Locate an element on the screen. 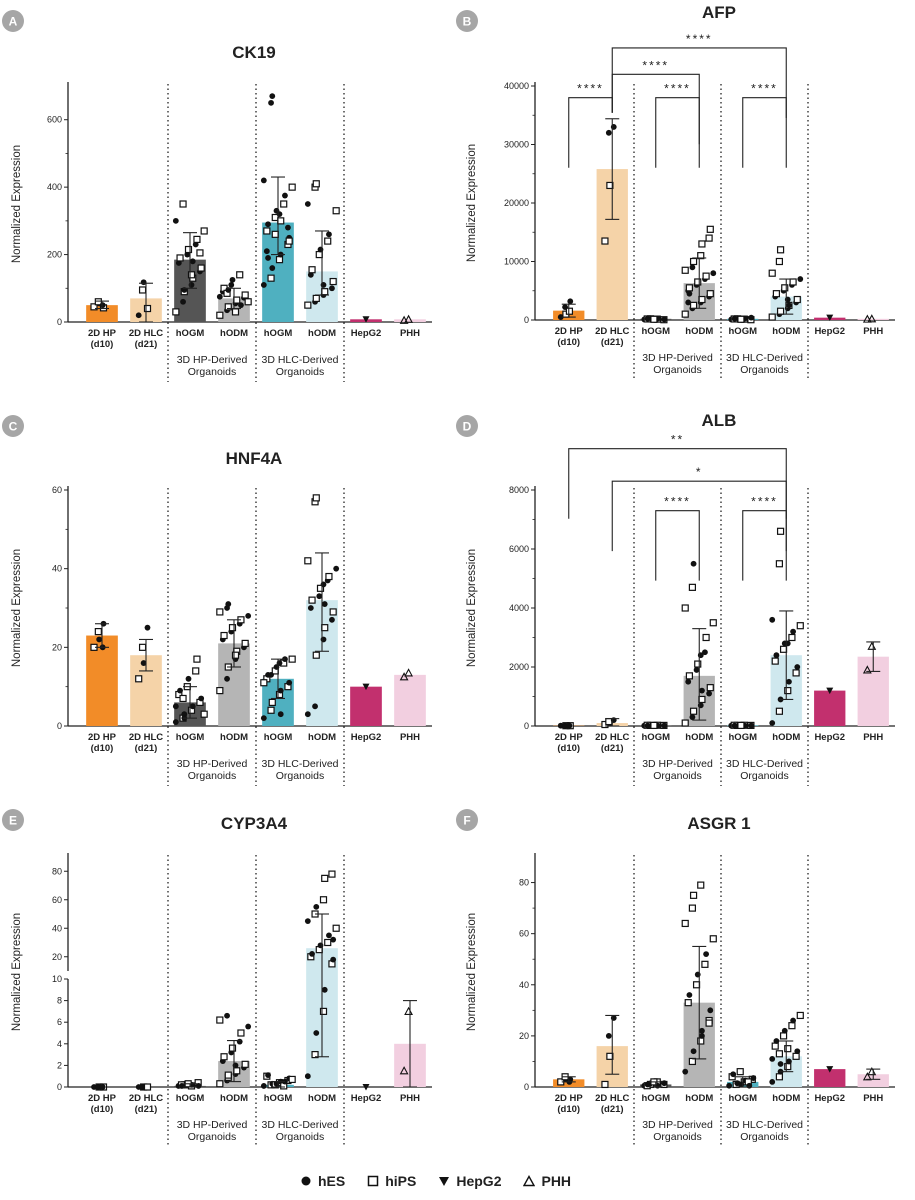 The height and width of the screenshot is (1200, 915). y-tick-label: 80 is located at coordinates (524, 883).